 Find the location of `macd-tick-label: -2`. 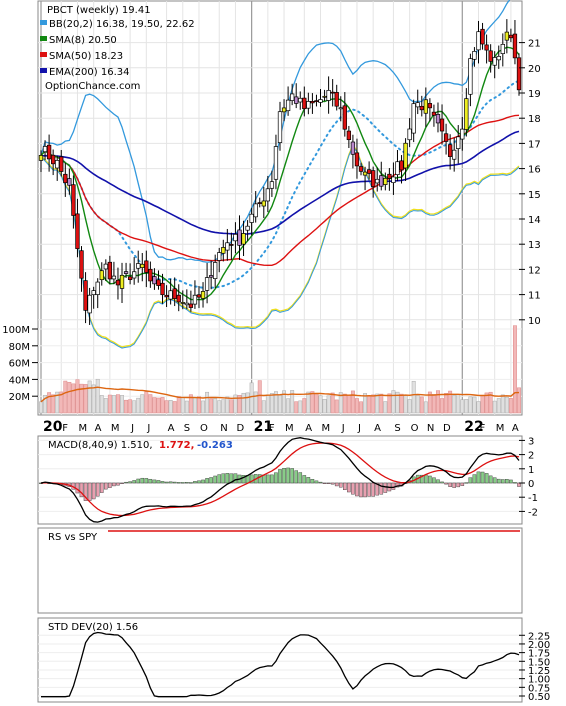

macd-tick-label: -2 is located at coordinates (533, 512).